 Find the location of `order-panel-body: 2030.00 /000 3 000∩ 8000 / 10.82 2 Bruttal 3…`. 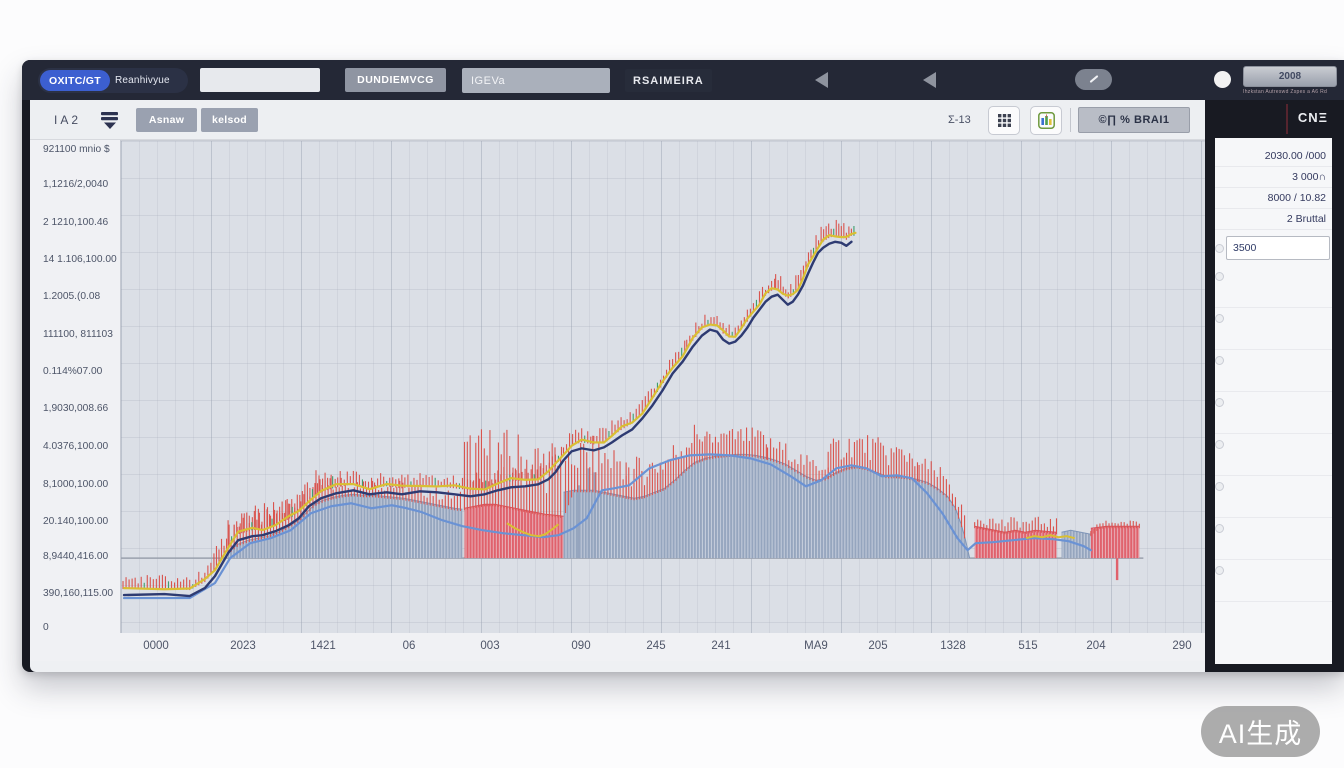

order-panel-body: 2030.00 /000 3 000∩ 8000 / 10.82 2 Bruttal 3… is located at coordinates (1273, 401).